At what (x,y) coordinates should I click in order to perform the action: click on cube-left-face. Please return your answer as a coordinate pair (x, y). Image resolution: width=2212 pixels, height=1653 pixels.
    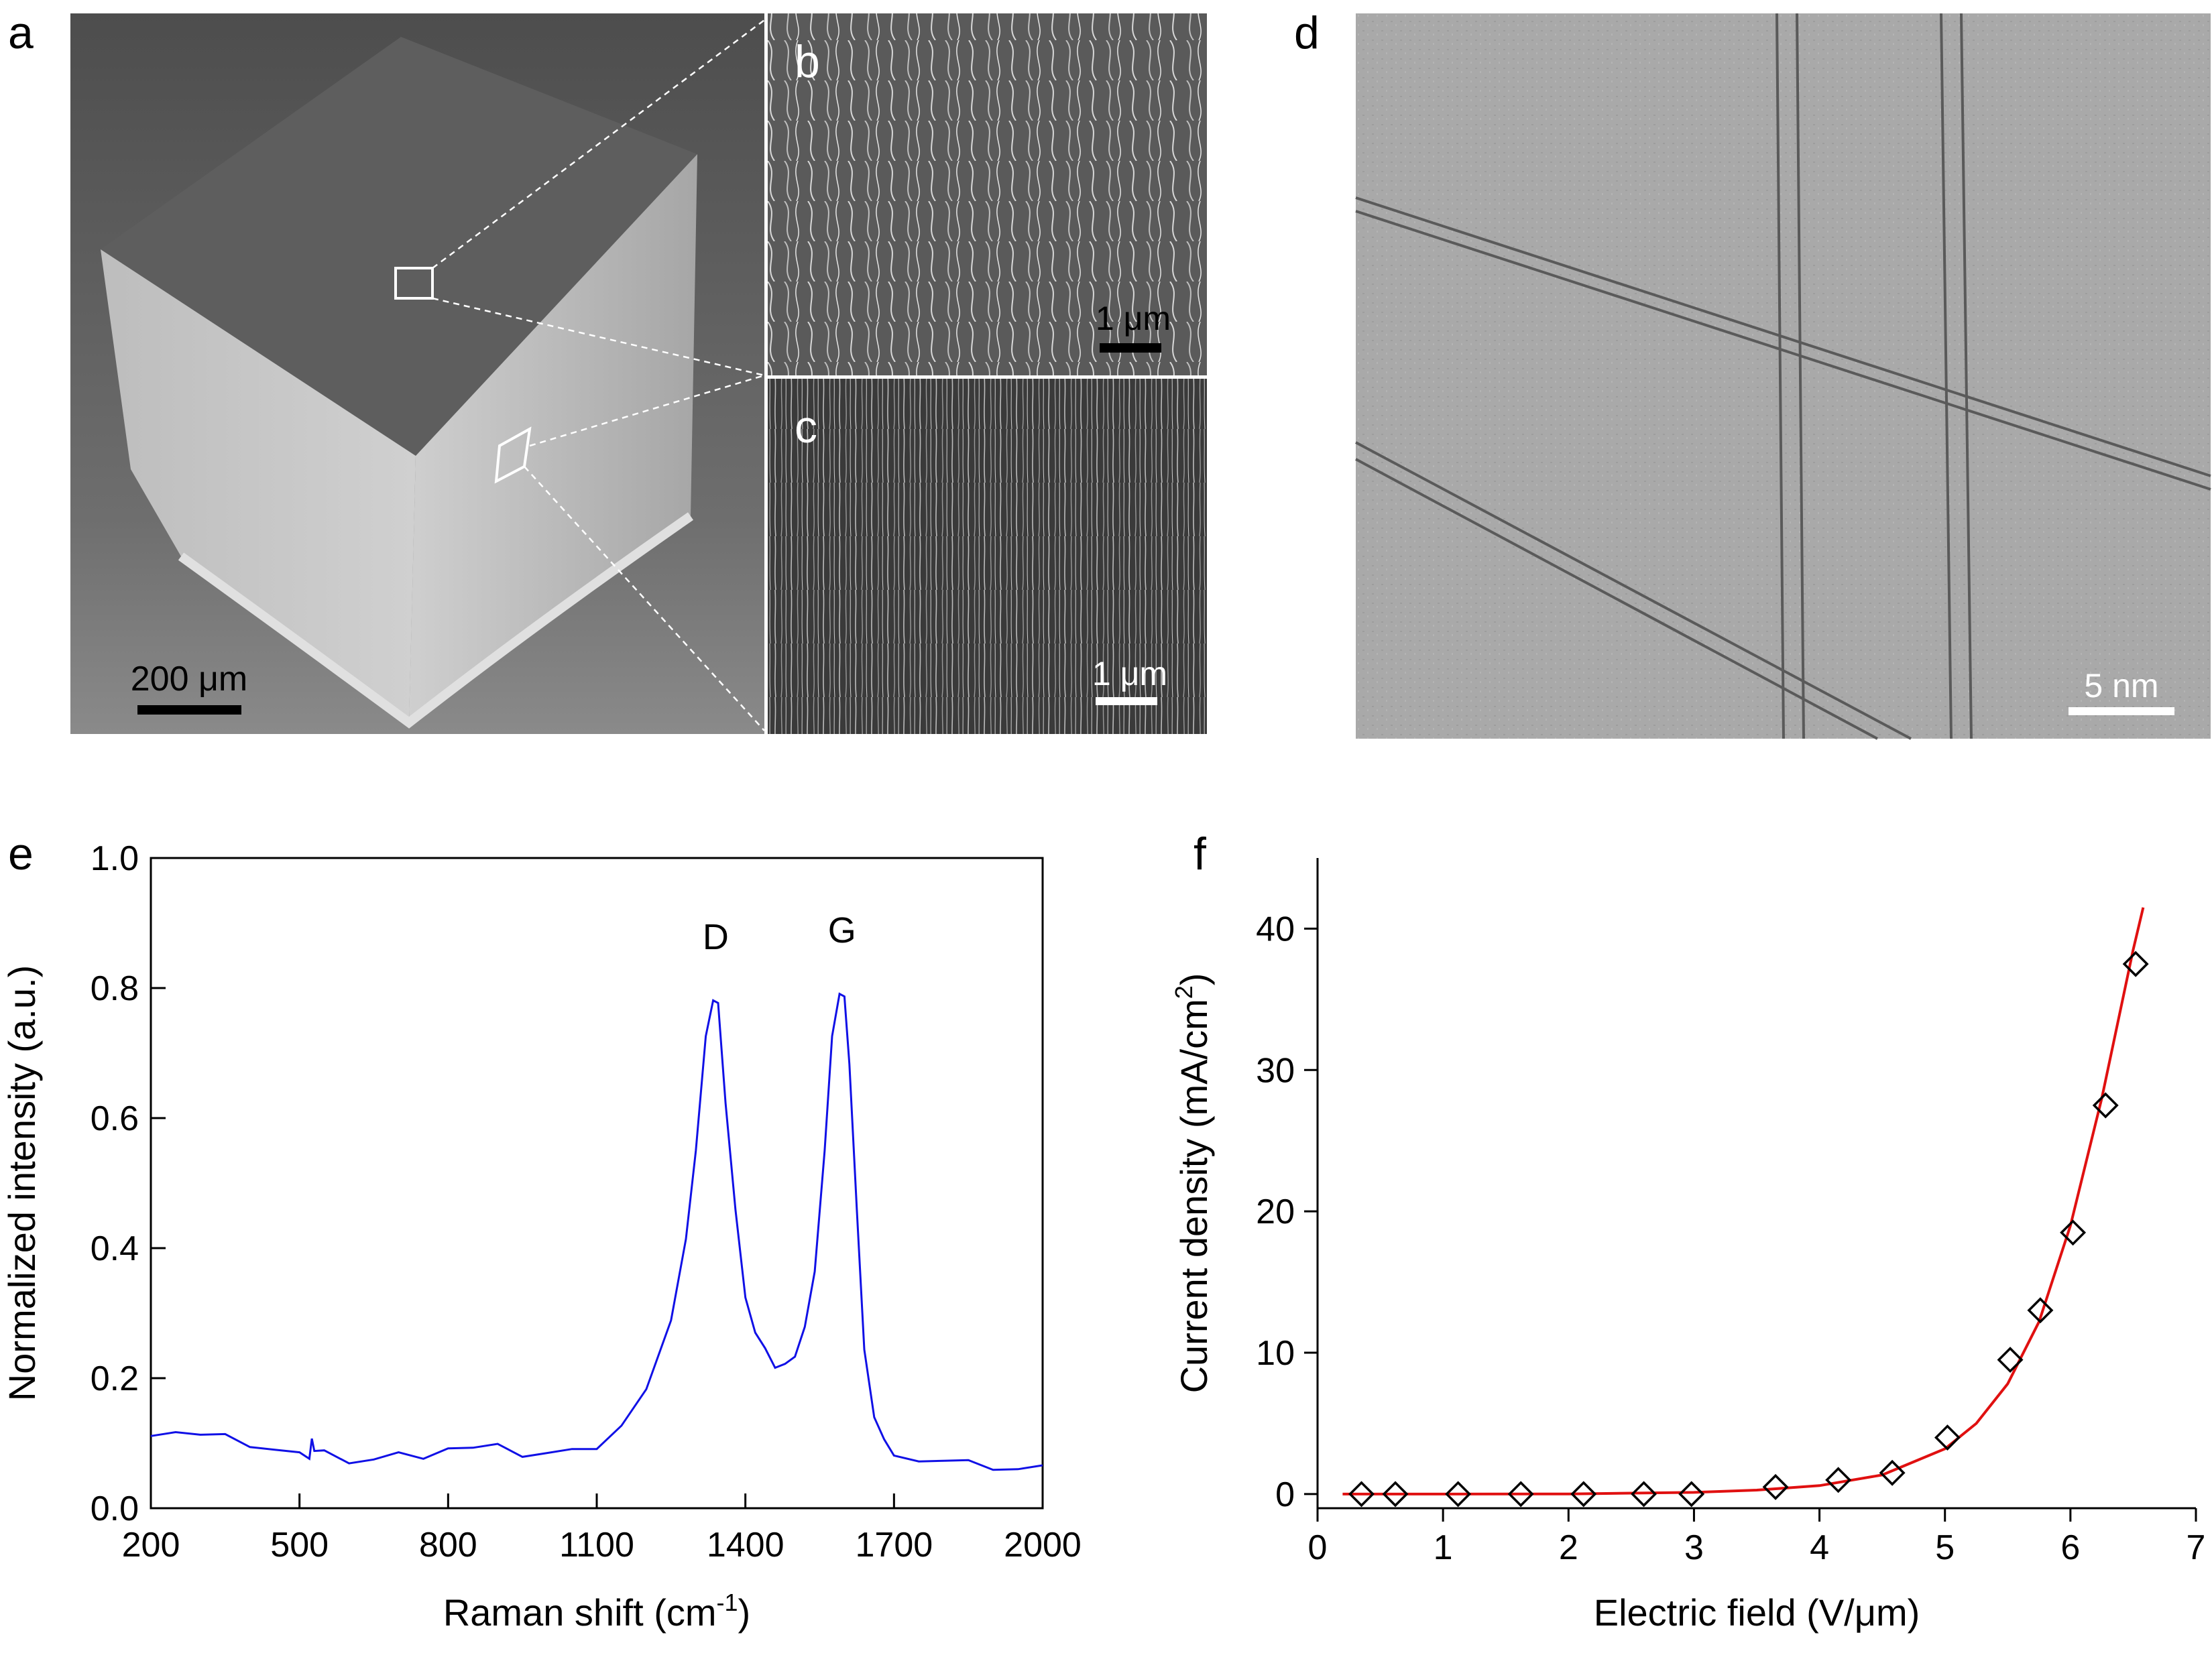
    Looking at the image, I should click on (258, 486).